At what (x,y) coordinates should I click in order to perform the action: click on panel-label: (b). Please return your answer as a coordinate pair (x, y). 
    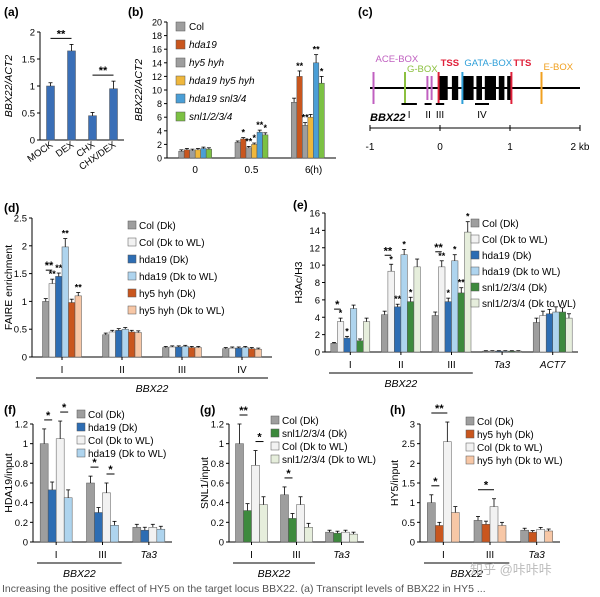
    Looking at the image, I should click on (135, 12).